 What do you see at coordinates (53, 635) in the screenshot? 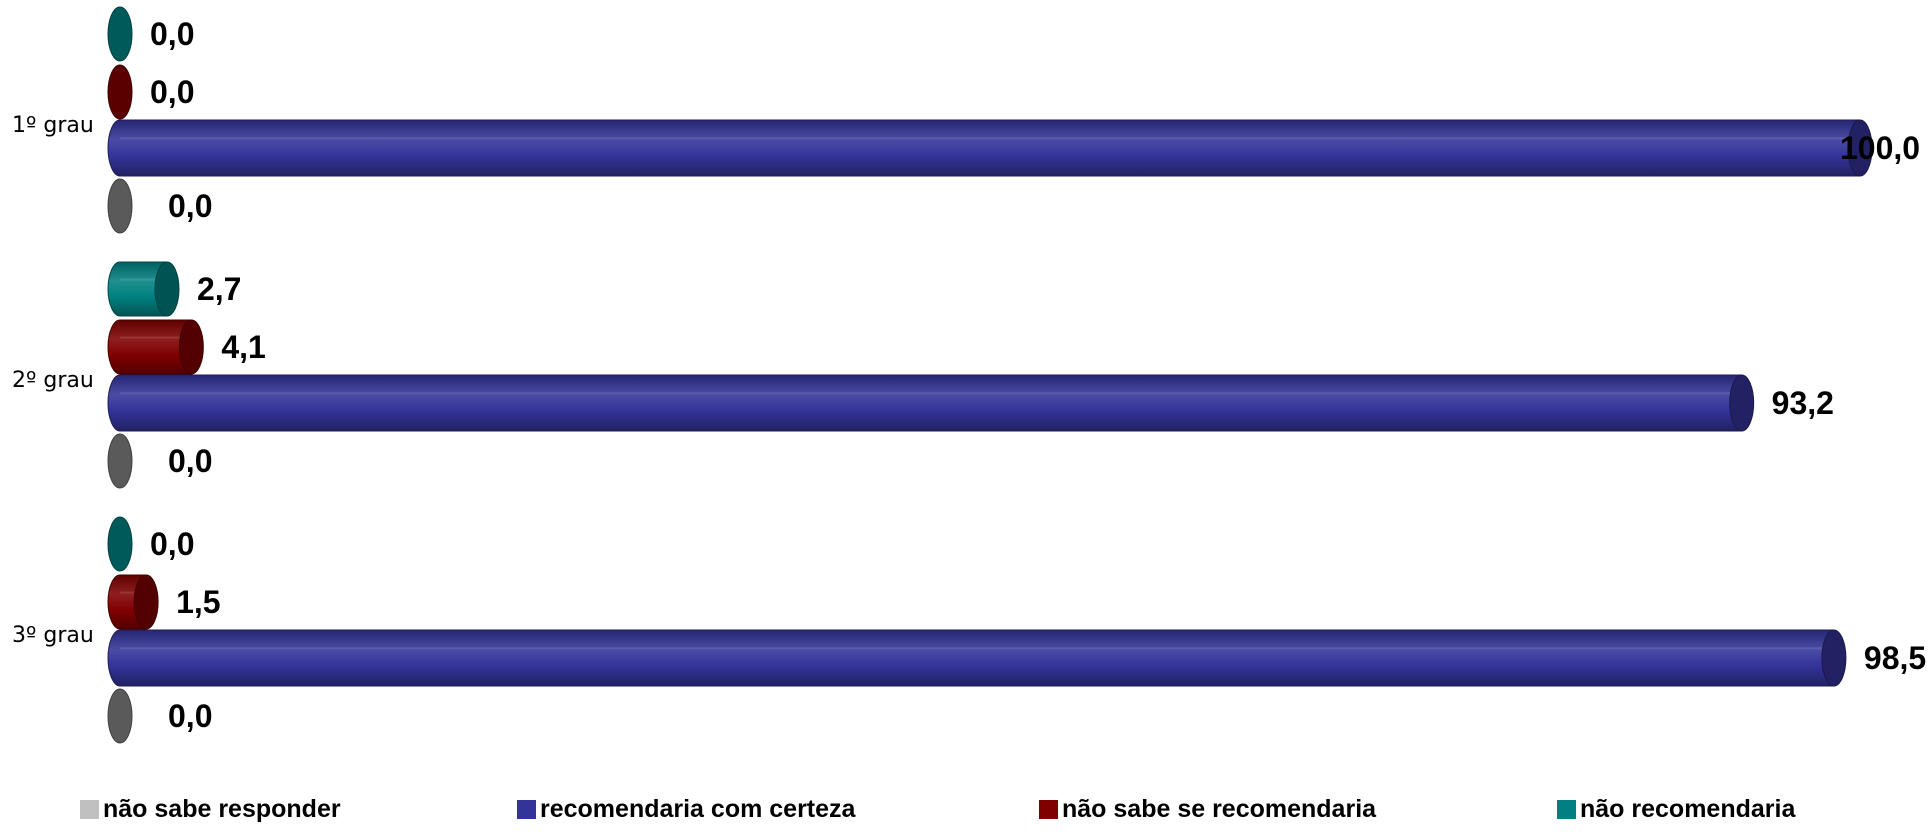
I see `category-label: 3º grau` at bounding box center [53, 635].